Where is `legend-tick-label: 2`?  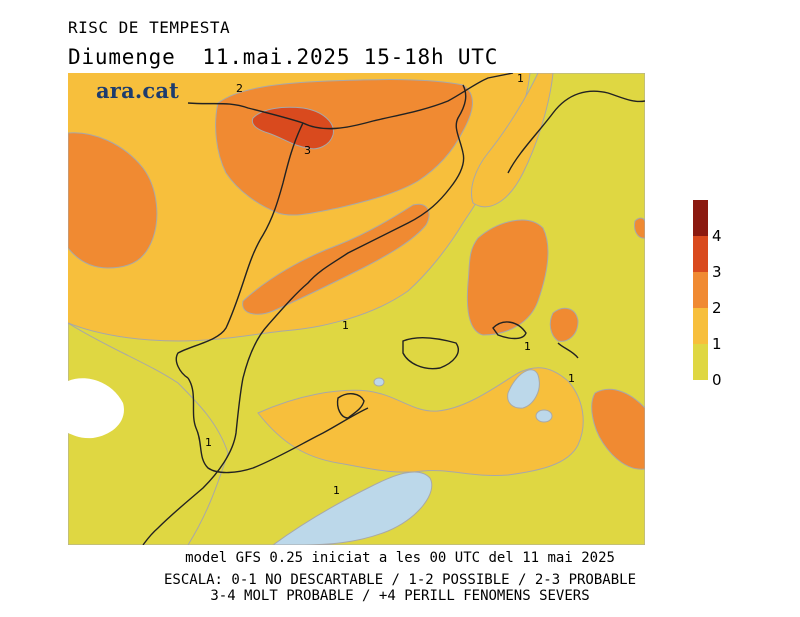 legend-tick-label: 2 is located at coordinates (717, 308).